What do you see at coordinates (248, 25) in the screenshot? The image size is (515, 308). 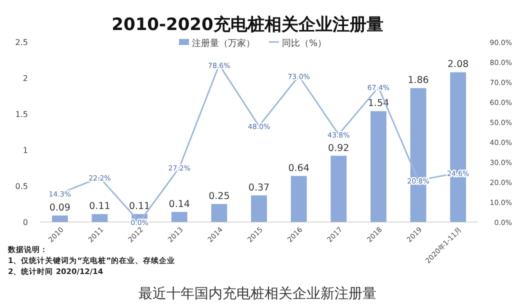 I see `chart-title: 2010-2020充电桩相关企业注册量` at bounding box center [248, 25].